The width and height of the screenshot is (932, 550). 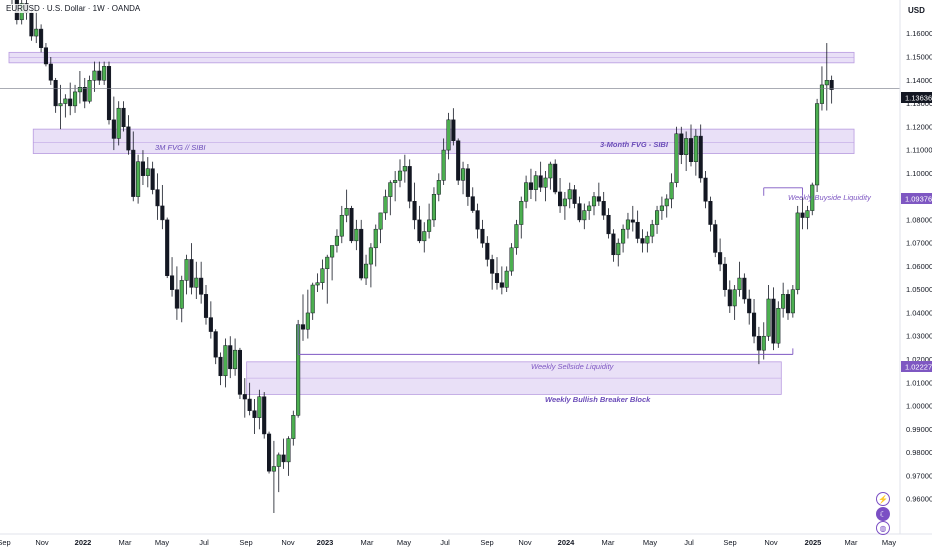 What do you see at coordinates (919, 406) in the screenshot?
I see `price-tick-label: 1.00000` at bounding box center [919, 406].